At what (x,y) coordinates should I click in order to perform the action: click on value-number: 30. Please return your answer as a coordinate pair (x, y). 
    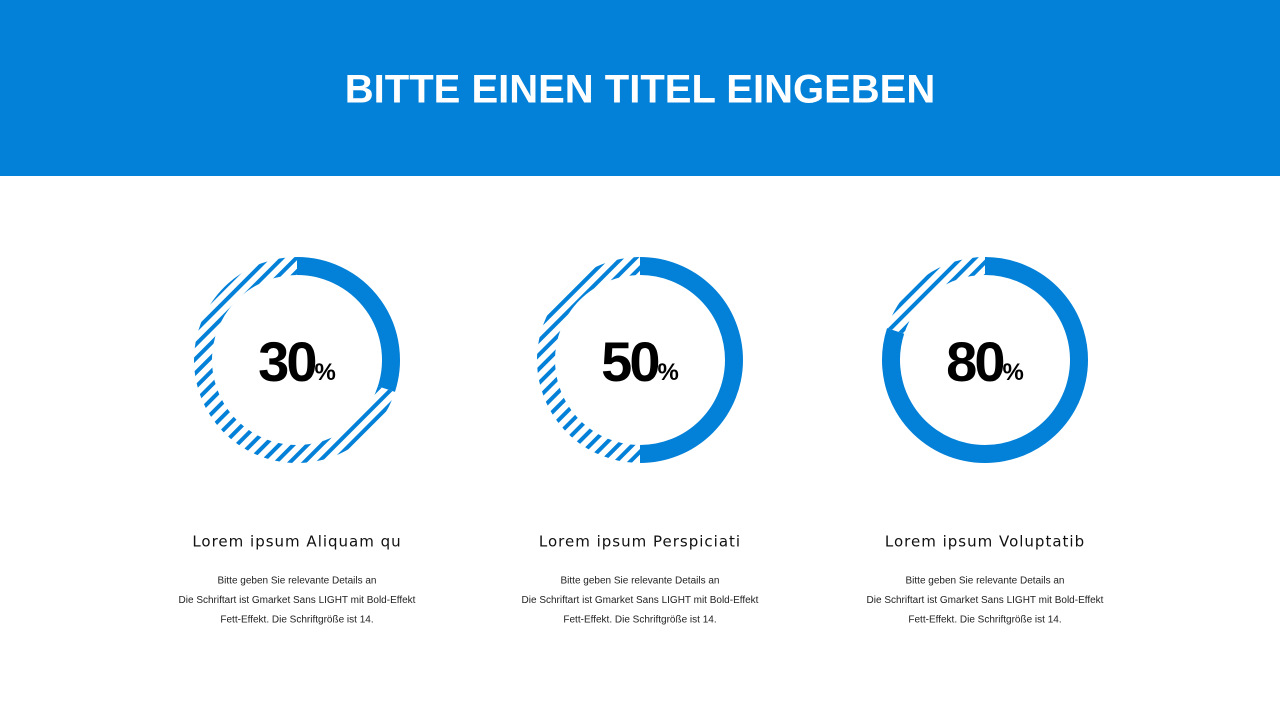
    Looking at the image, I should click on (286, 361).